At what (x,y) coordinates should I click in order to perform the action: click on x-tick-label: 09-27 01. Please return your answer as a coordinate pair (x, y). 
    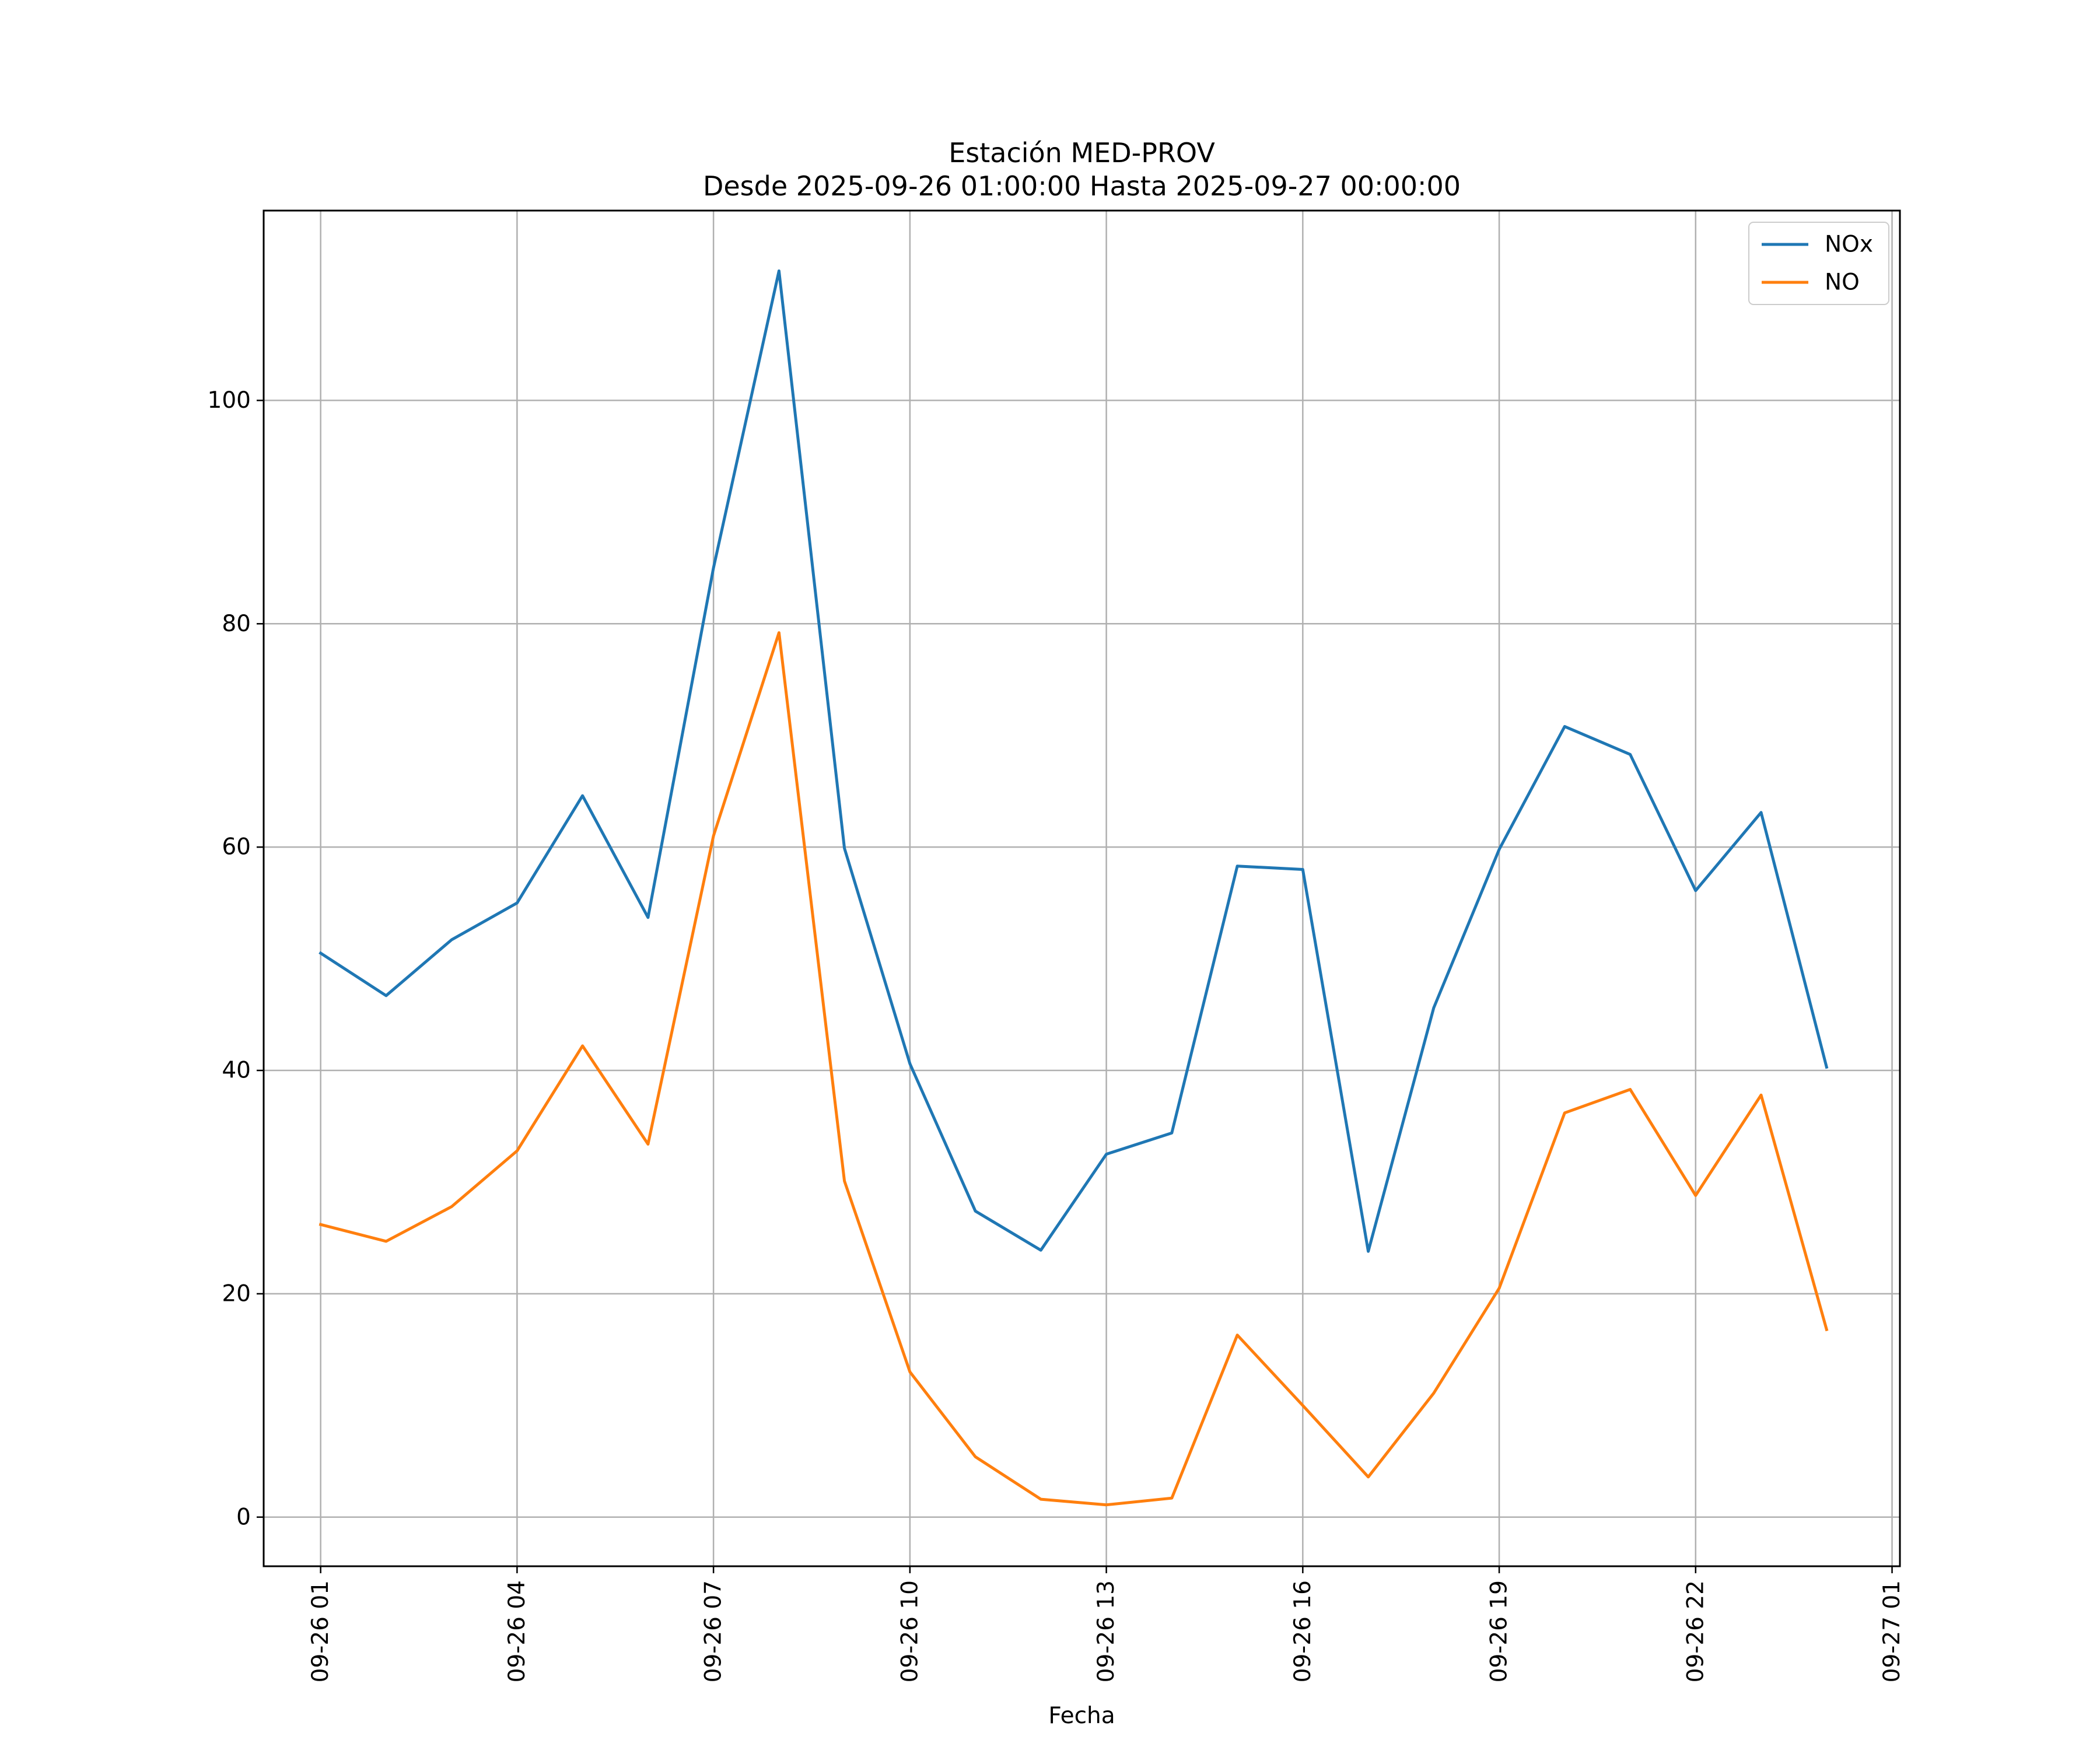
    Looking at the image, I should click on (1892, 1631).